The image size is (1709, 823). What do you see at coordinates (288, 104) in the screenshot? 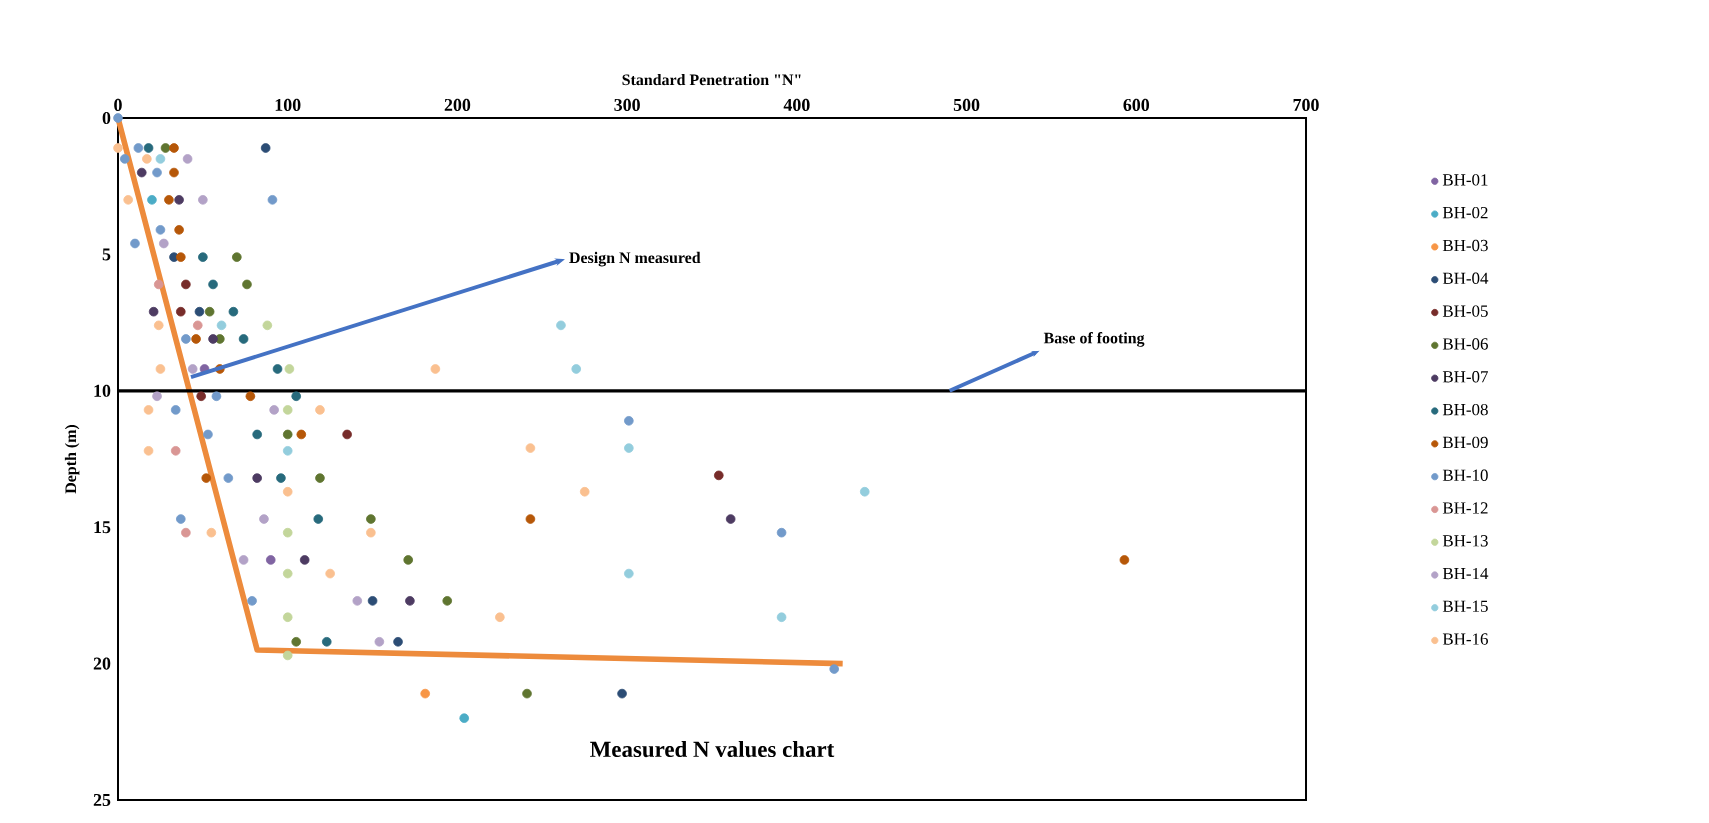
I see `x-tick-label: 100` at bounding box center [288, 104].